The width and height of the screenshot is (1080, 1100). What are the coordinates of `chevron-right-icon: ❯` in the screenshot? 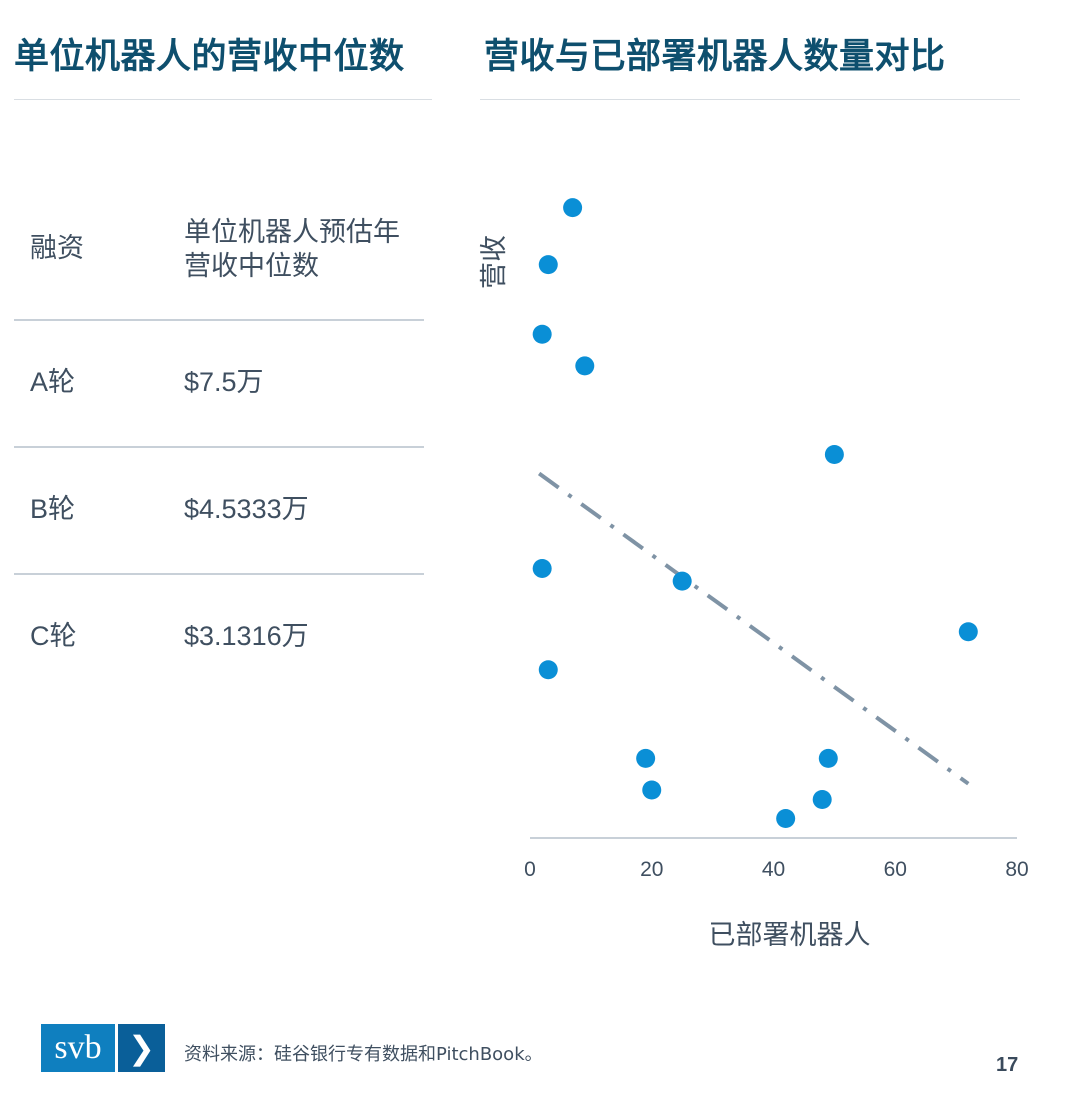 It's located at (141, 1048).